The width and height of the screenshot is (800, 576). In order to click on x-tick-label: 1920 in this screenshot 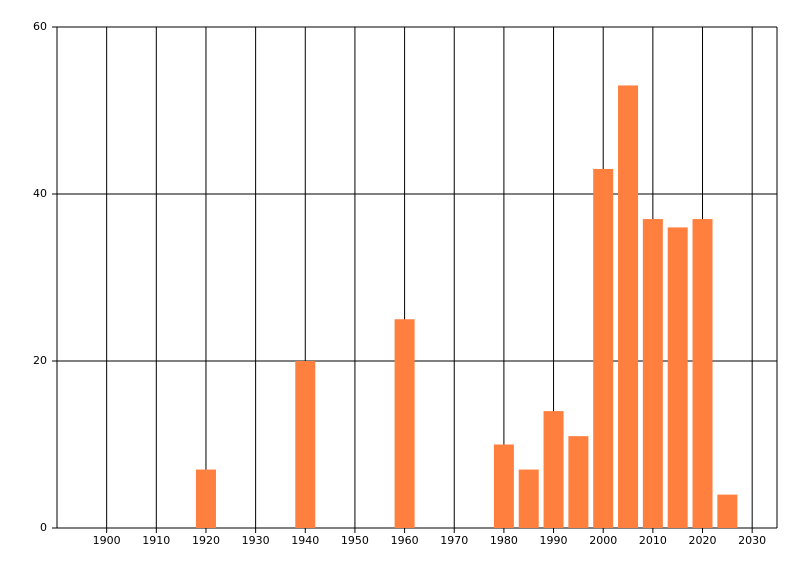, I will do `click(206, 540)`.